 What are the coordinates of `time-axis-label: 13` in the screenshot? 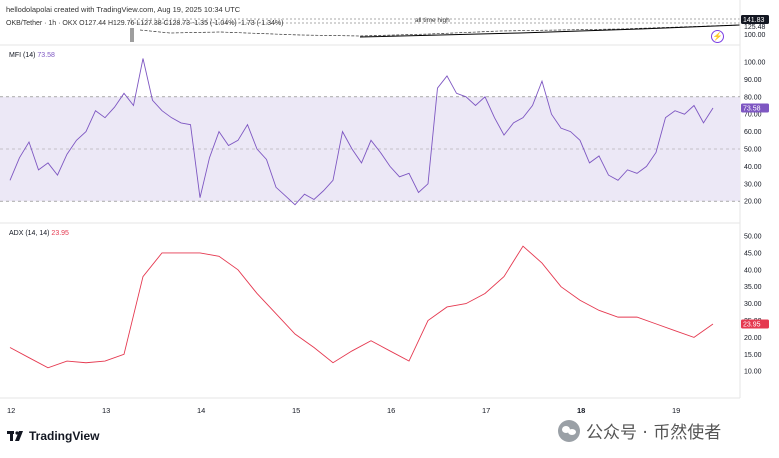 It's located at (106, 410).